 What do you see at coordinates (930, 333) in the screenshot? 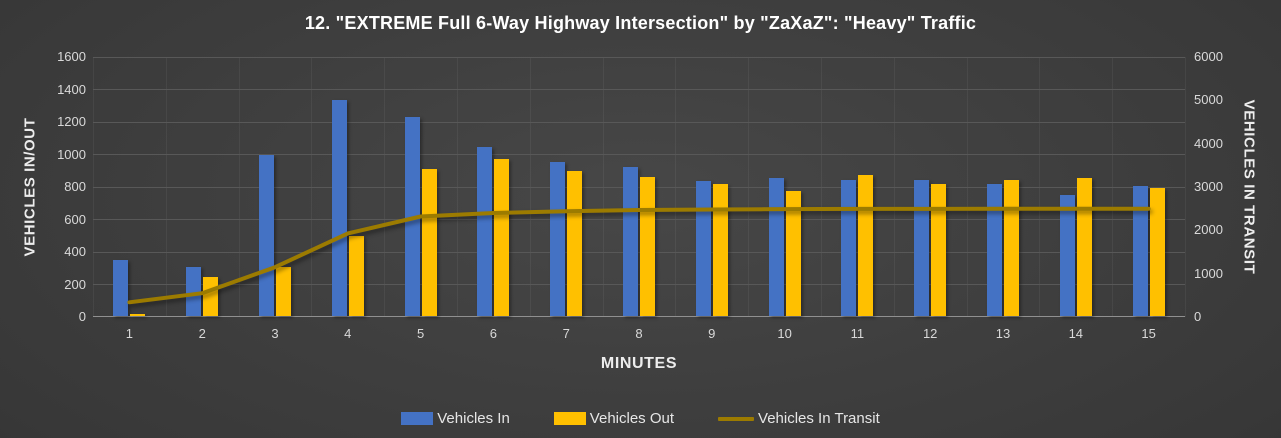
I see `x-tick-label: 12` at bounding box center [930, 333].